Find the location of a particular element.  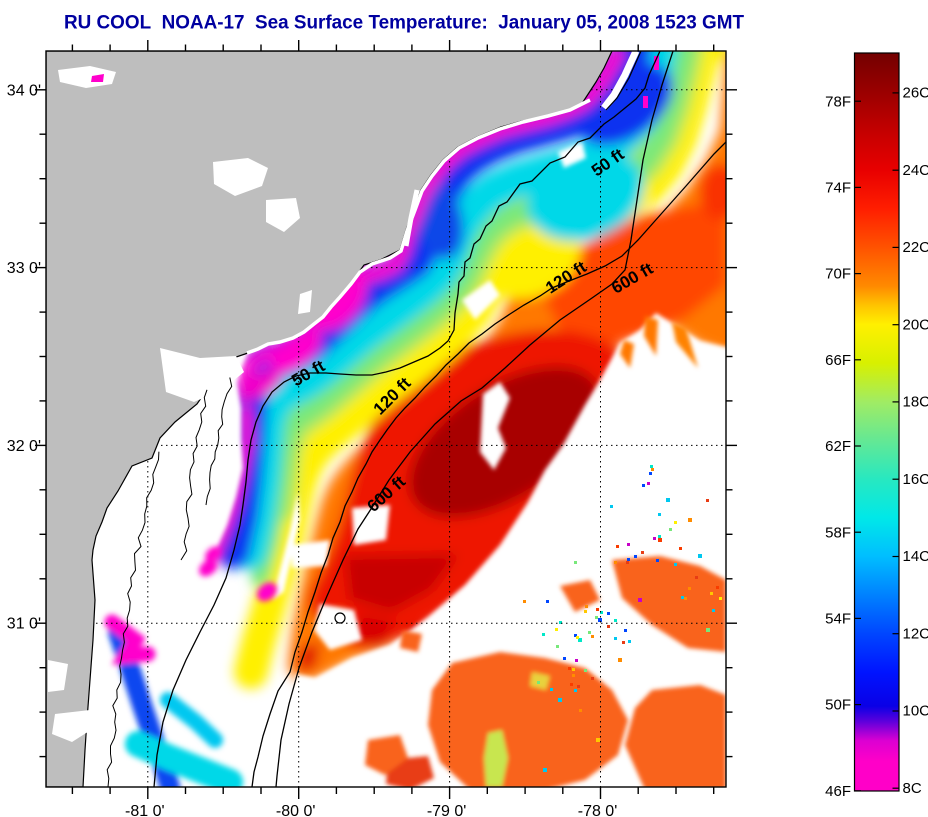

svg-text: 66F is located at coordinates (838, 360).